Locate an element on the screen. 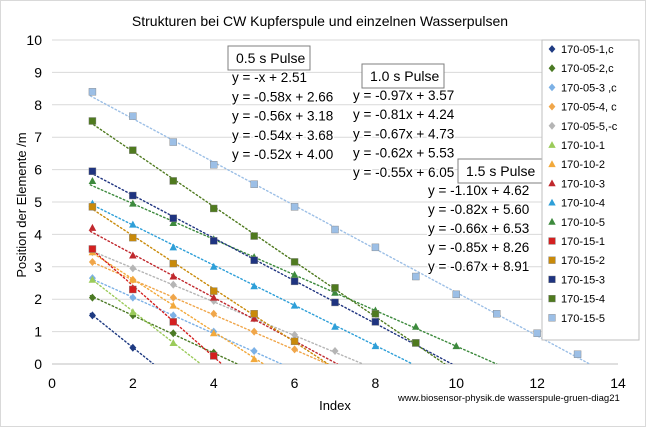 This screenshot has width=646, height=427. legend-label: 170-10-5 is located at coordinates (583, 223).